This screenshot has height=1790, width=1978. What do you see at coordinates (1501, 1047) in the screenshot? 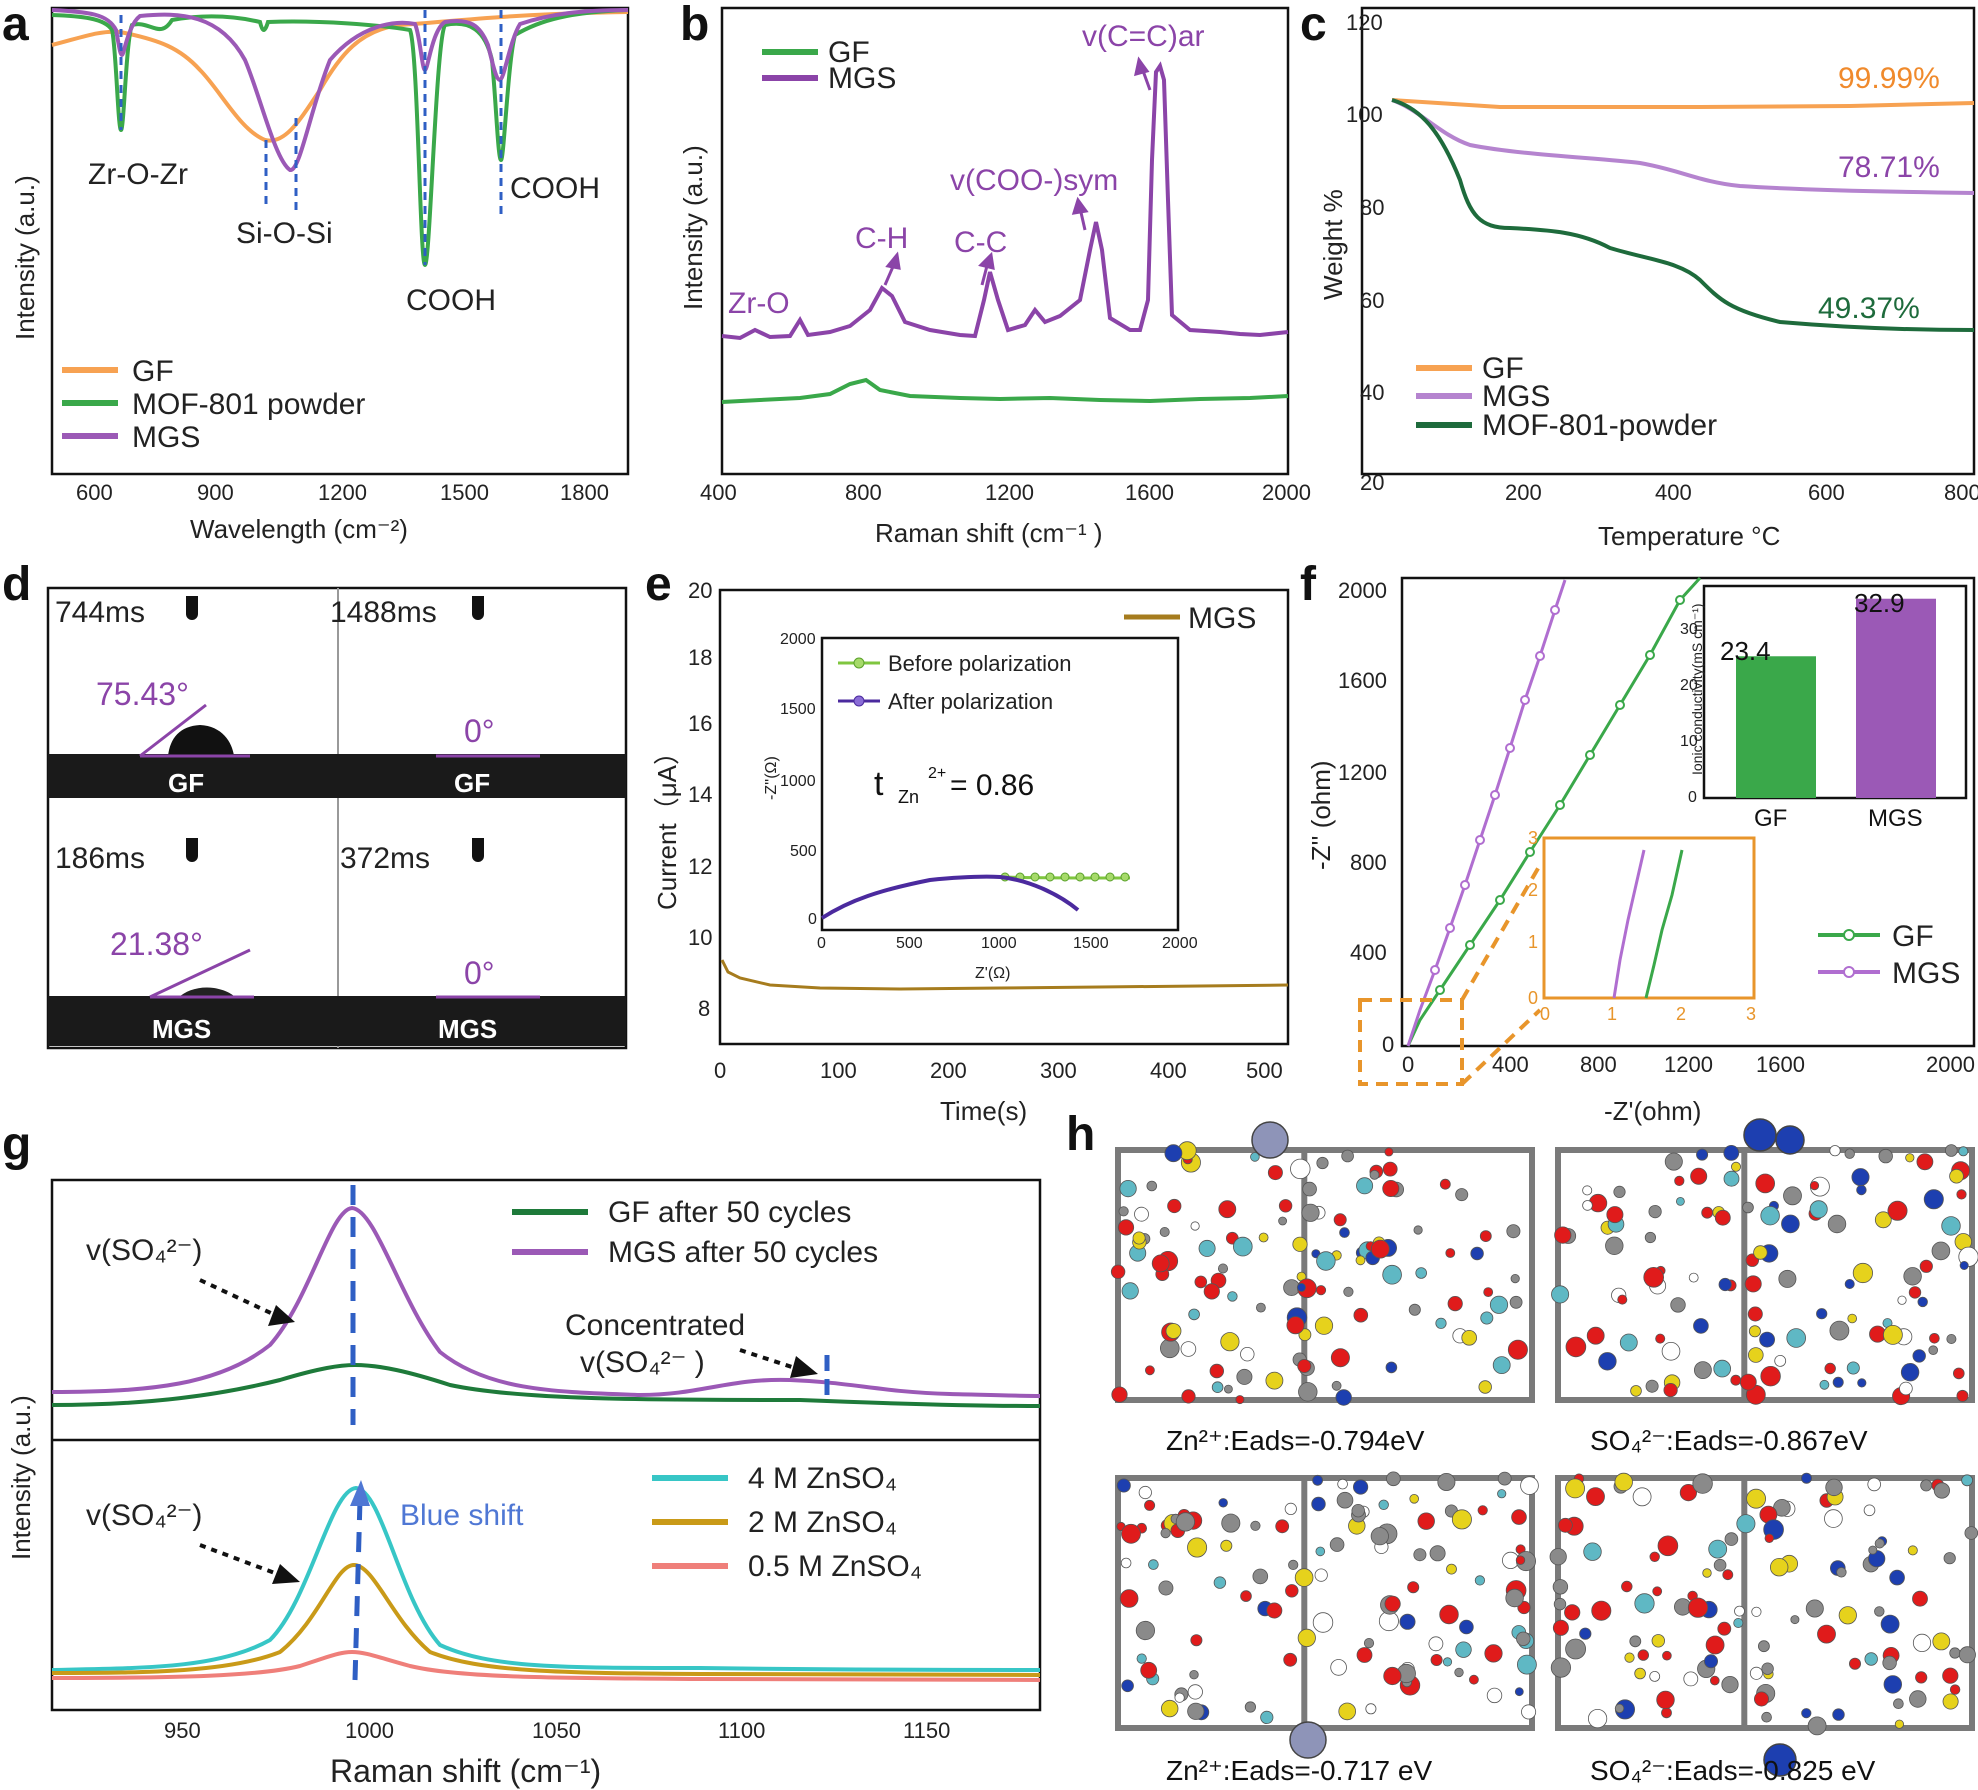
I see `f-zoom-line` at bounding box center [1501, 1047].